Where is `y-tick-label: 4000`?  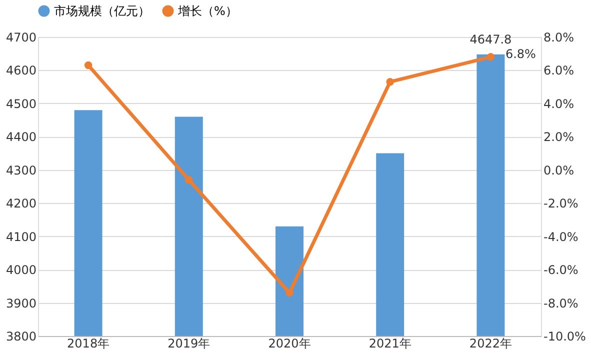
y-tick-label: 4000 is located at coordinates (21, 270).